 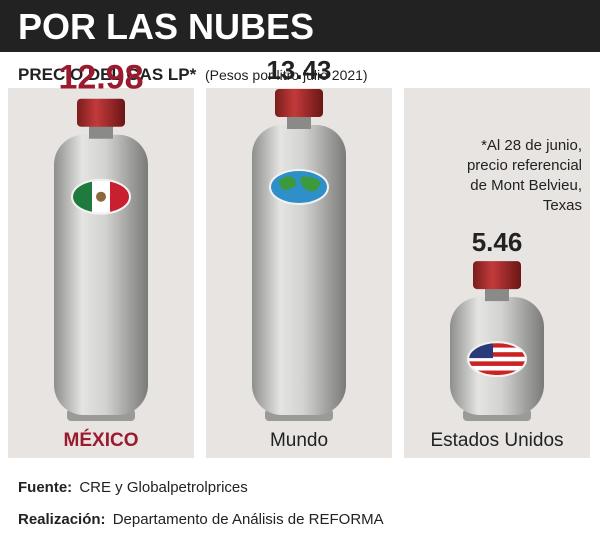 I want to click on note: Texas, so click(x=562, y=205).